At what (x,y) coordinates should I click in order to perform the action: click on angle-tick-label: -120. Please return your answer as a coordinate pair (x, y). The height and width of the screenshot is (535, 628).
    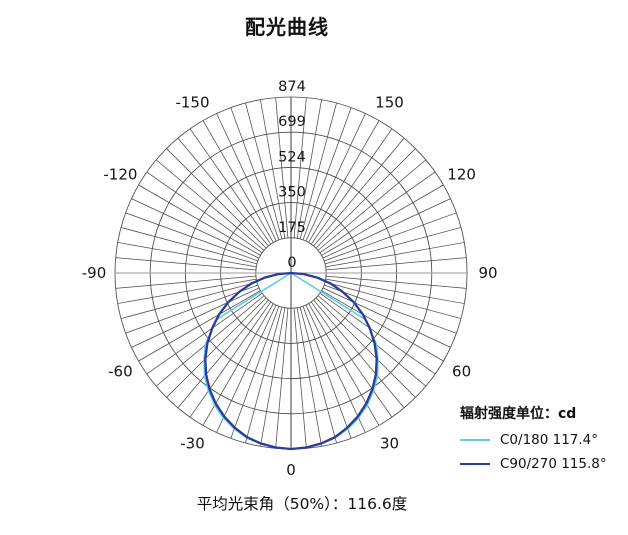
    Looking at the image, I should click on (120, 175).